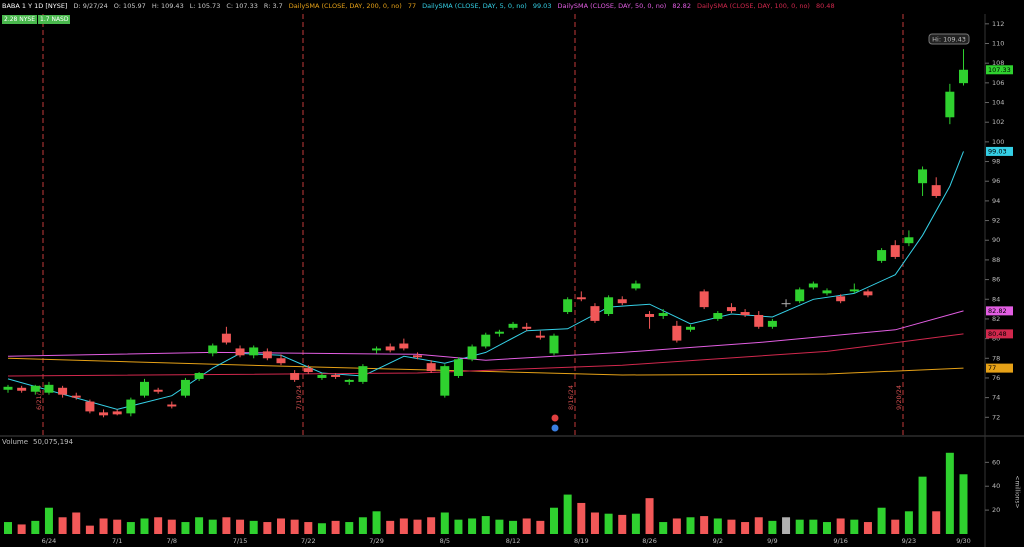 This screenshot has height=547, width=1024. I want to click on price-flag-label: 82.82, so click(997, 311).